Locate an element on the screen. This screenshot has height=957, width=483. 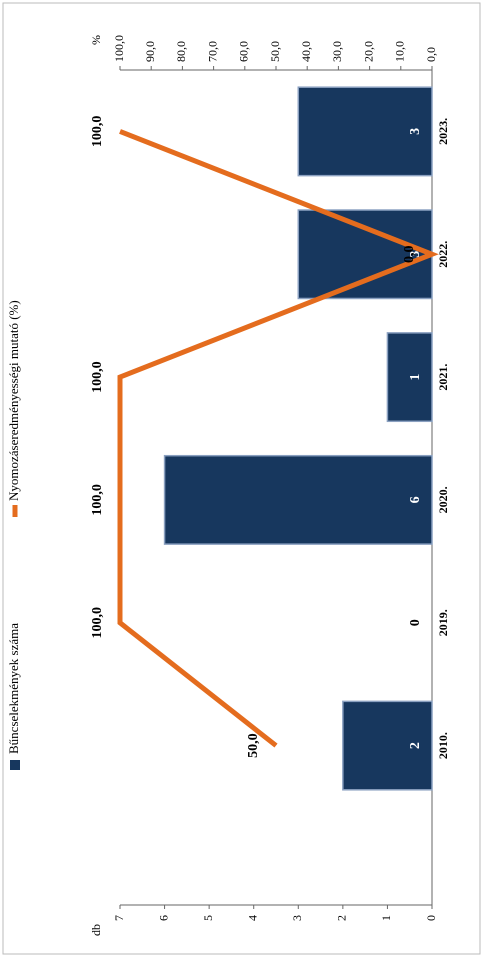
bar-value-label: 1 is located at coordinates (415, 377).